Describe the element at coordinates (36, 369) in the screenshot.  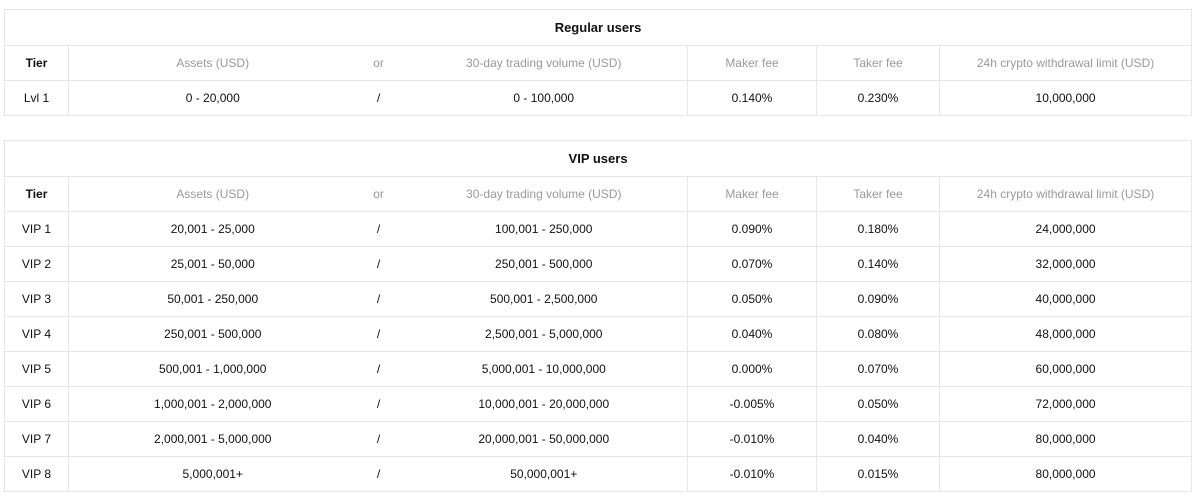
I see `cell-tier: VIP 5` at that location.